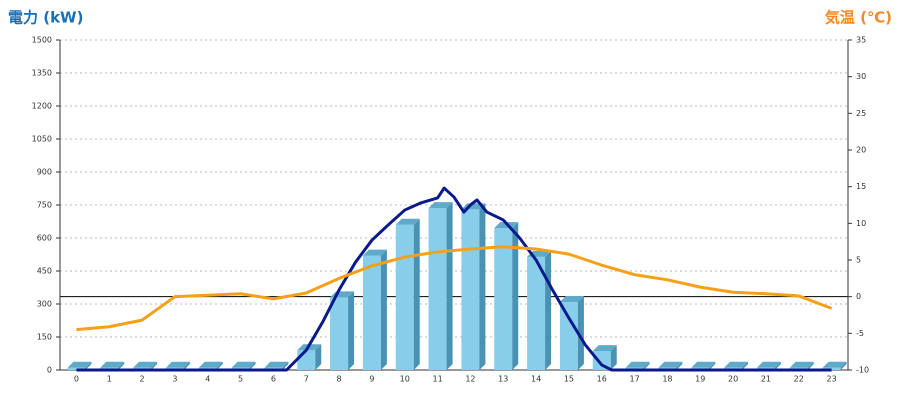 The height and width of the screenshot is (404, 900). What do you see at coordinates (44, 337) in the screenshot?
I see `y-tick-label: 150` at bounding box center [44, 337].